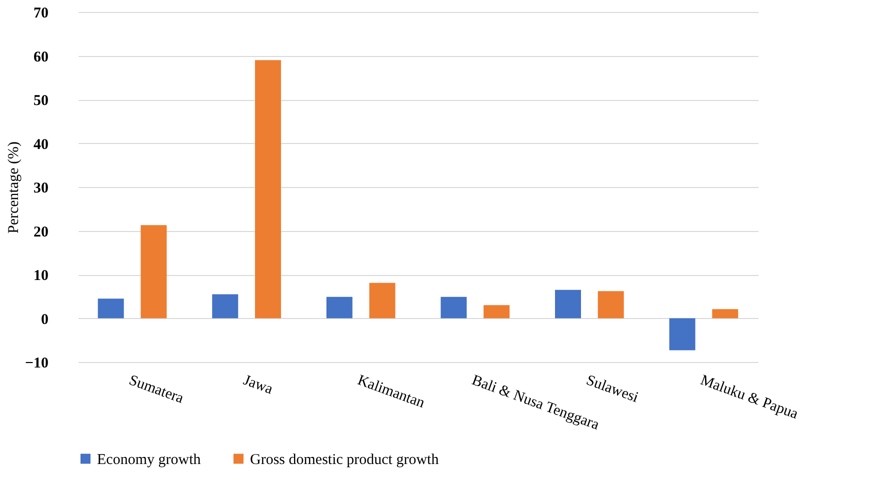 The width and height of the screenshot is (880, 504). I want to click on y-tick-label: 60, so click(41, 57).